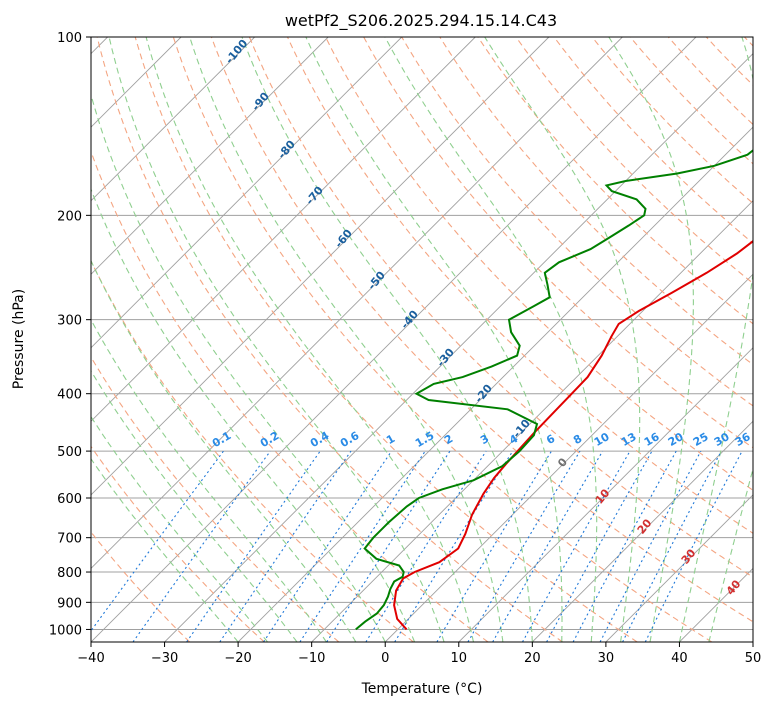  What do you see at coordinates (69, 38) in the screenshot?
I see `y-tick-label: 100` at bounding box center [69, 38].